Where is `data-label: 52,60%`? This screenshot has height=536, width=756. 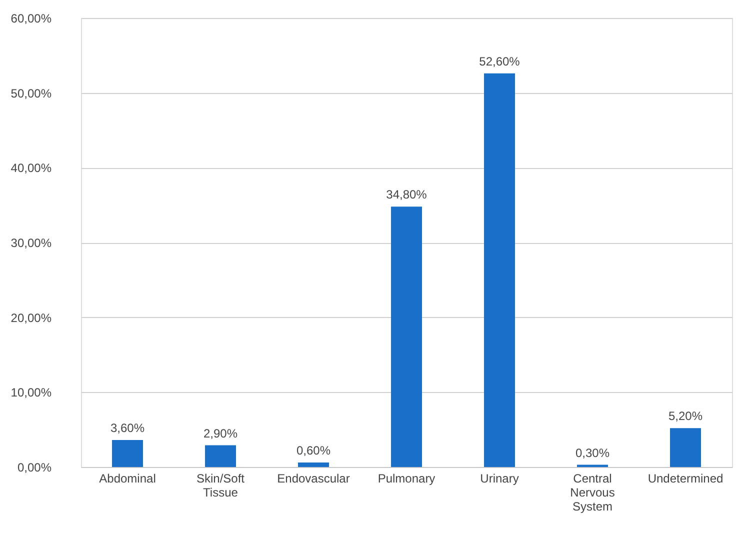 data-label: 52,60% is located at coordinates (499, 61).